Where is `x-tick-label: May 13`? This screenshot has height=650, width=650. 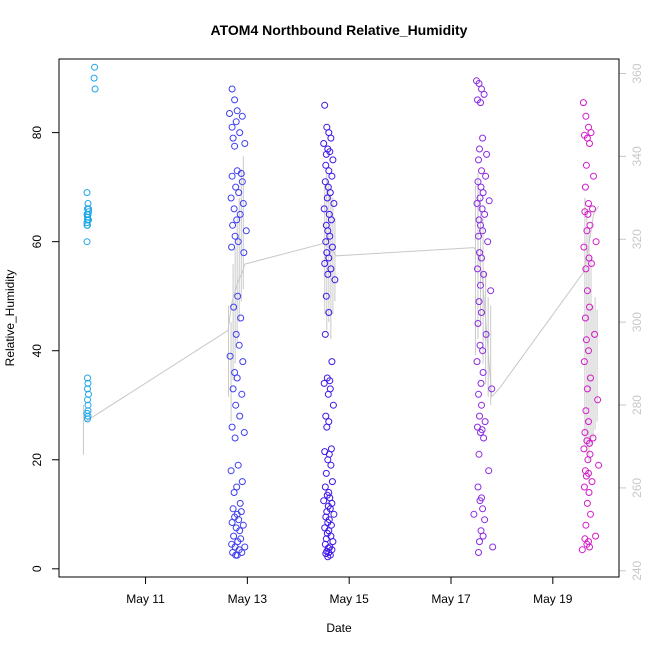 x-tick-label: May 13 is located at coordinates (248, 599).